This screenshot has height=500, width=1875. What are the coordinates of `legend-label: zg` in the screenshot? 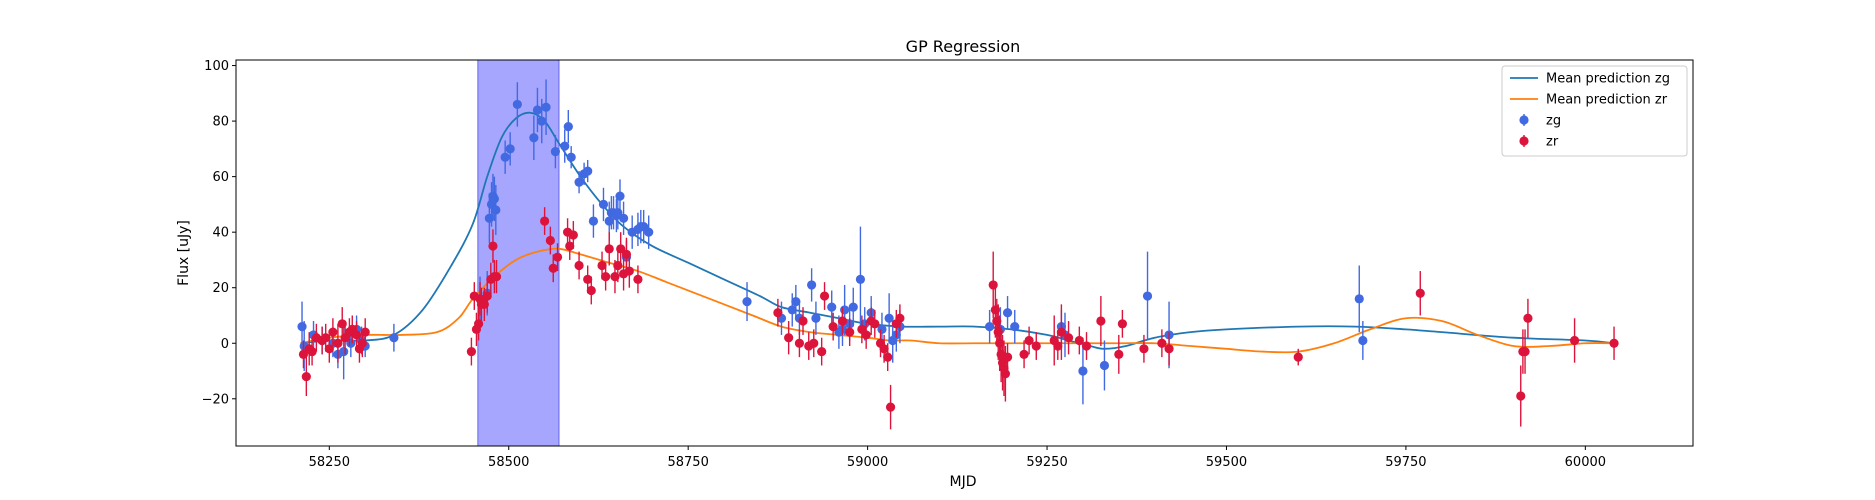 It's located at (1553, 121).